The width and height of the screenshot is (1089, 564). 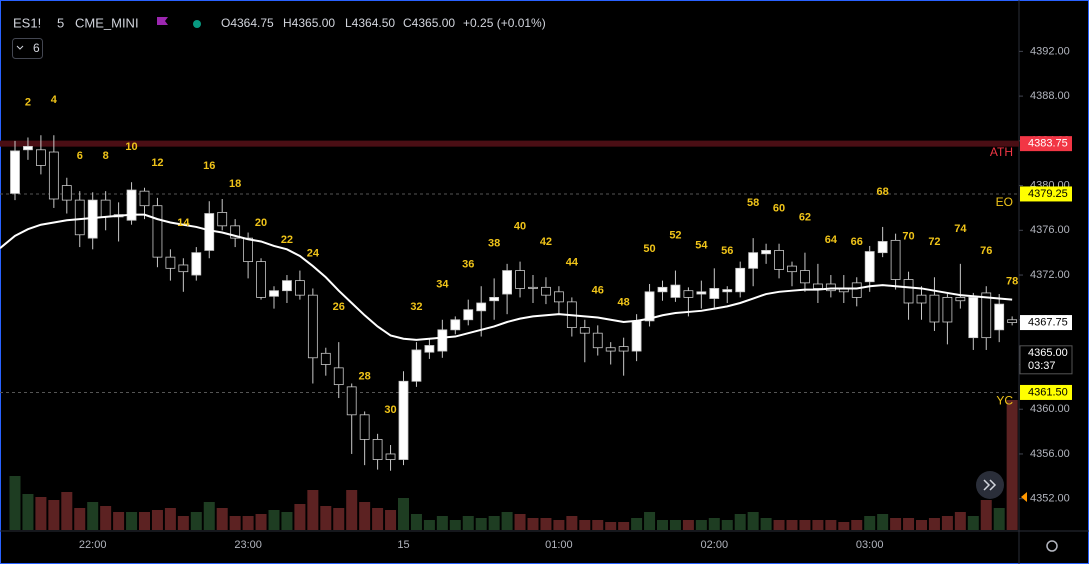 What do you see at coordinates (675, 235) in the screenshot?
I see `bar-number: 52` at bounding box center [675, 235].